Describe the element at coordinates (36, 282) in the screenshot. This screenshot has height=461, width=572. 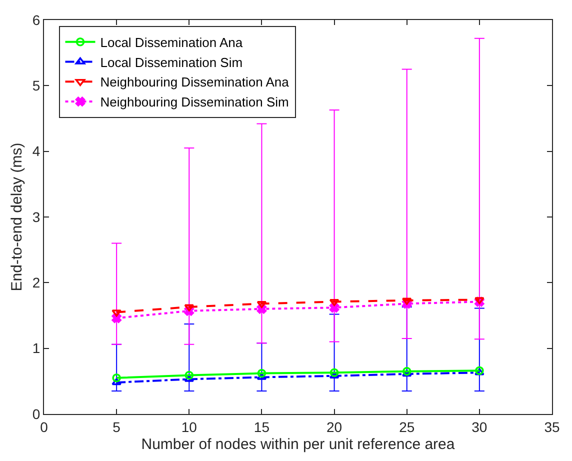
I see `y-tick-label: 2` at that location.